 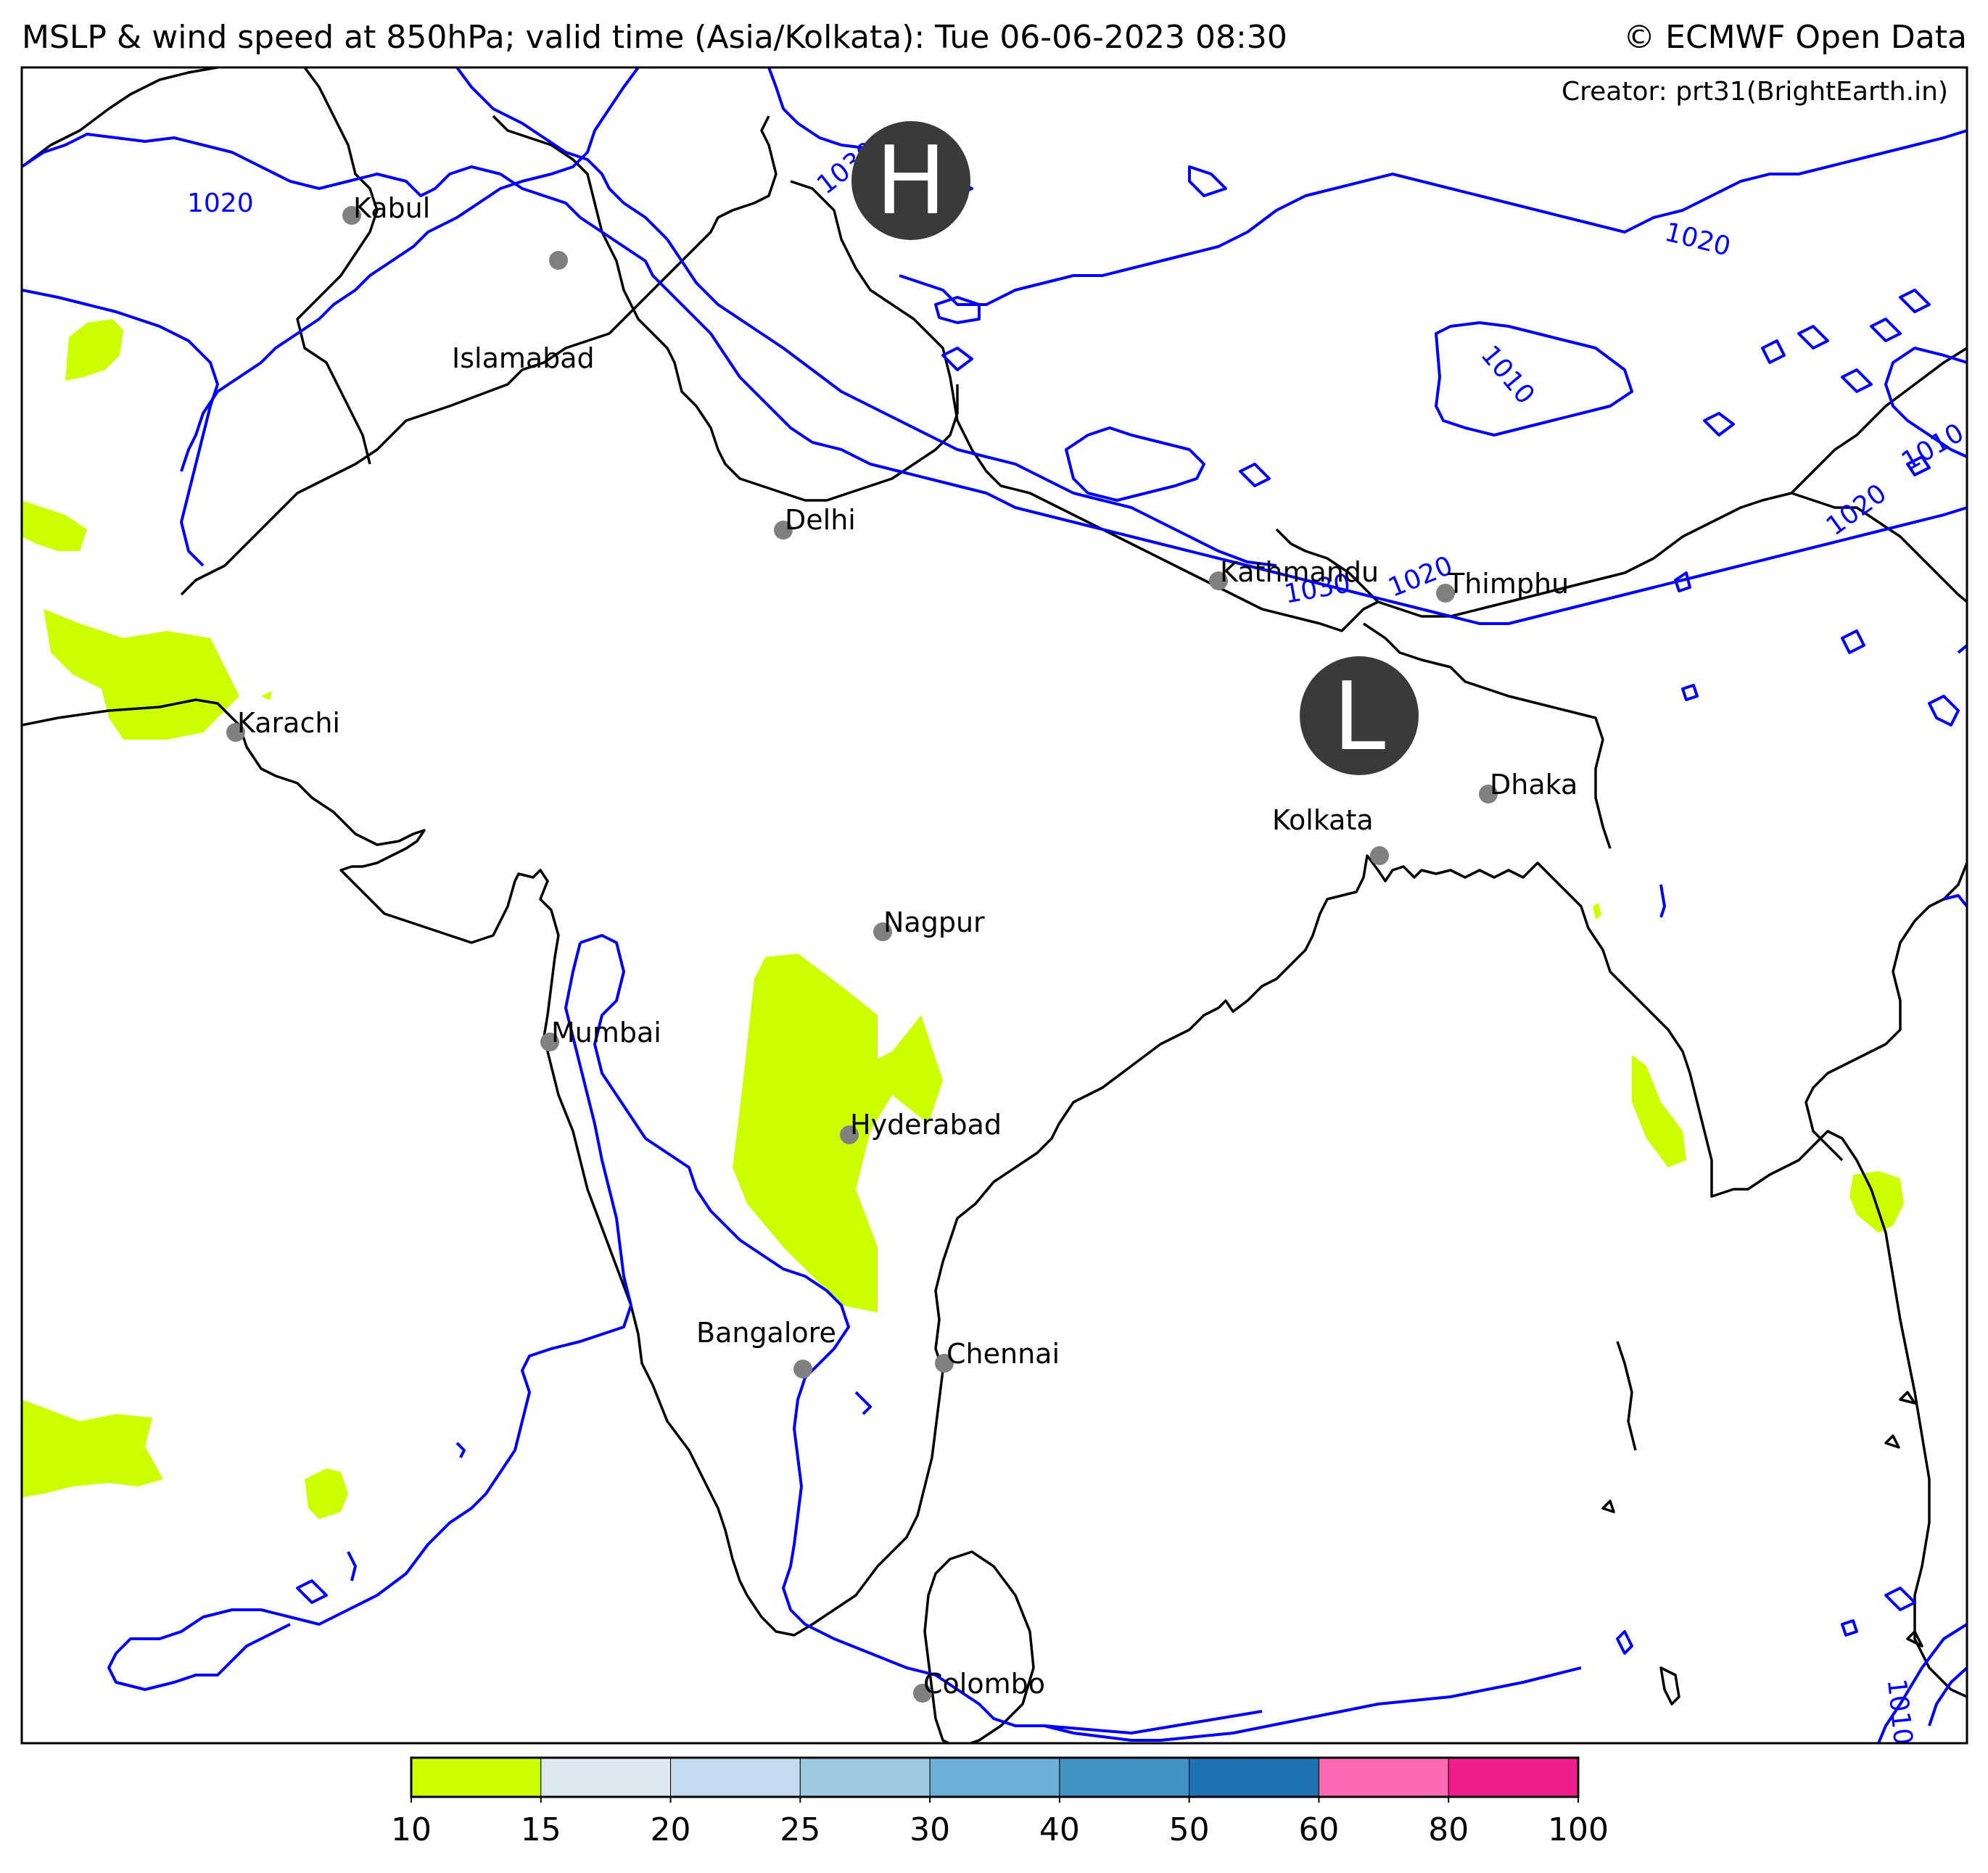 What do you see at coordinates (1318, 1829) in the screenshot?
I see `colorbar-tick-label: 60` at bounding box center [1318, 1829].